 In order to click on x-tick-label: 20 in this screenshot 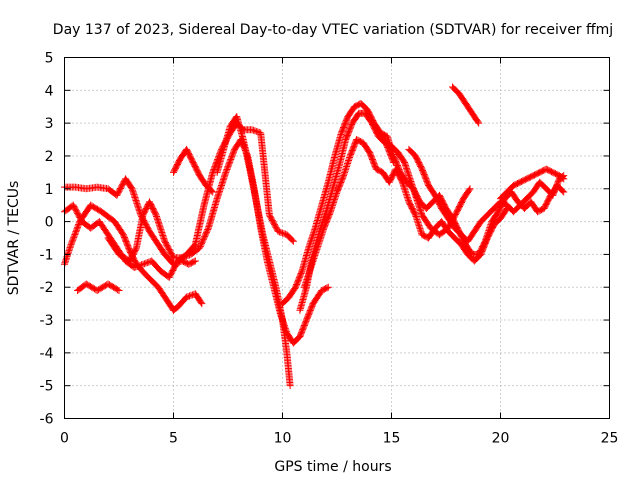, I will do `click(501, 439)`.